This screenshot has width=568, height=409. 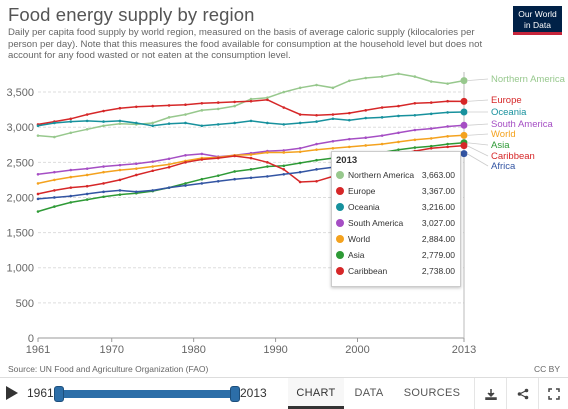 I want to click on play-icon, so click(x=12, y=393).